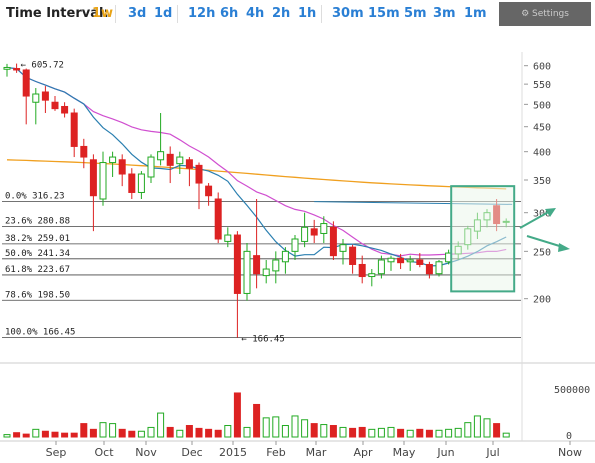  What do you see at coordinates (103, 13) in the screenshot?
I see `interval-1w: 1w` at bounding box center [103, 13].